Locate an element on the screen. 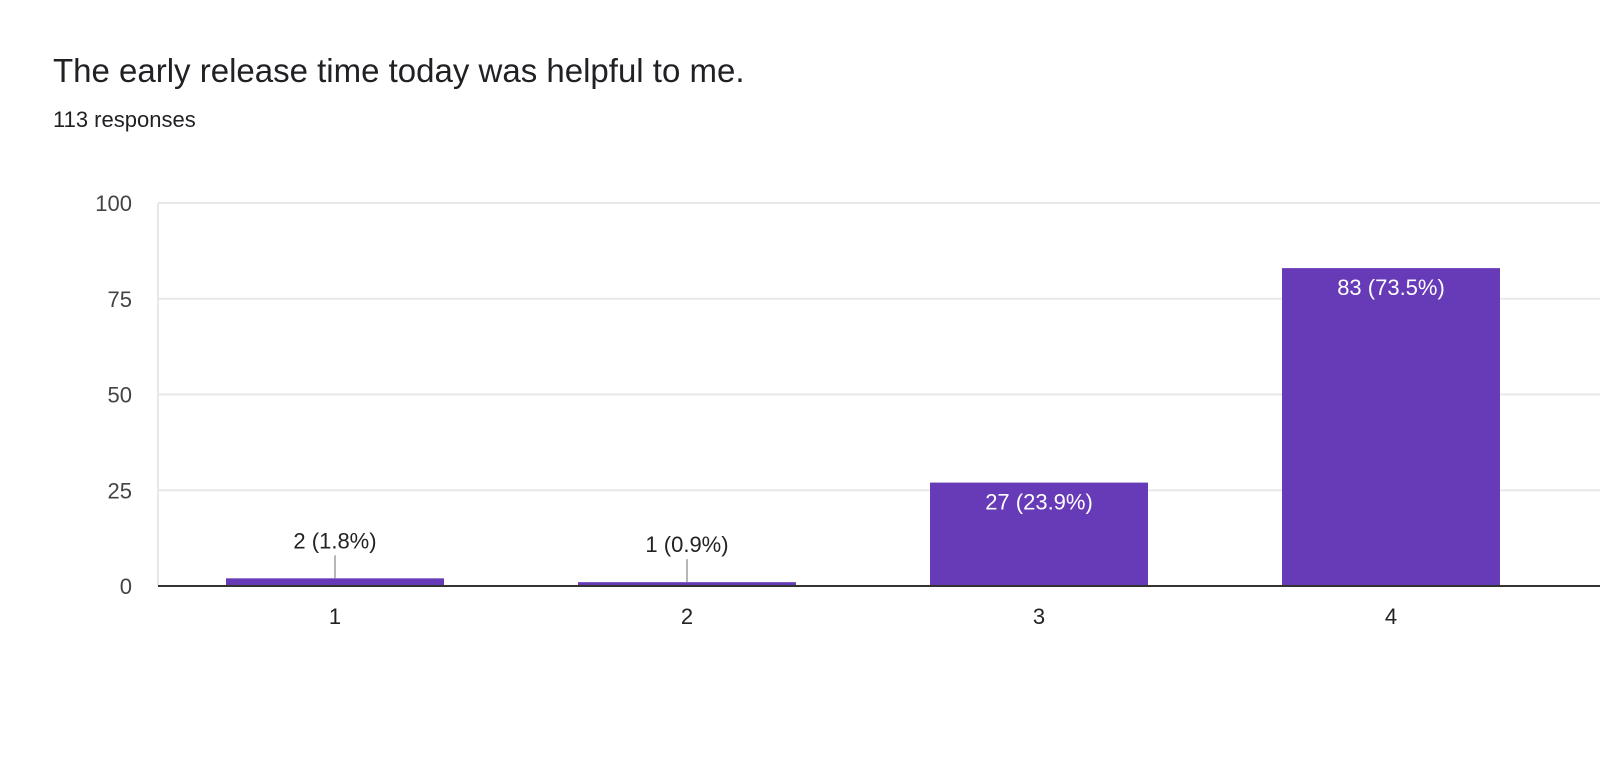  x-tick-label: 3 is located at coordinates (1039, 616).